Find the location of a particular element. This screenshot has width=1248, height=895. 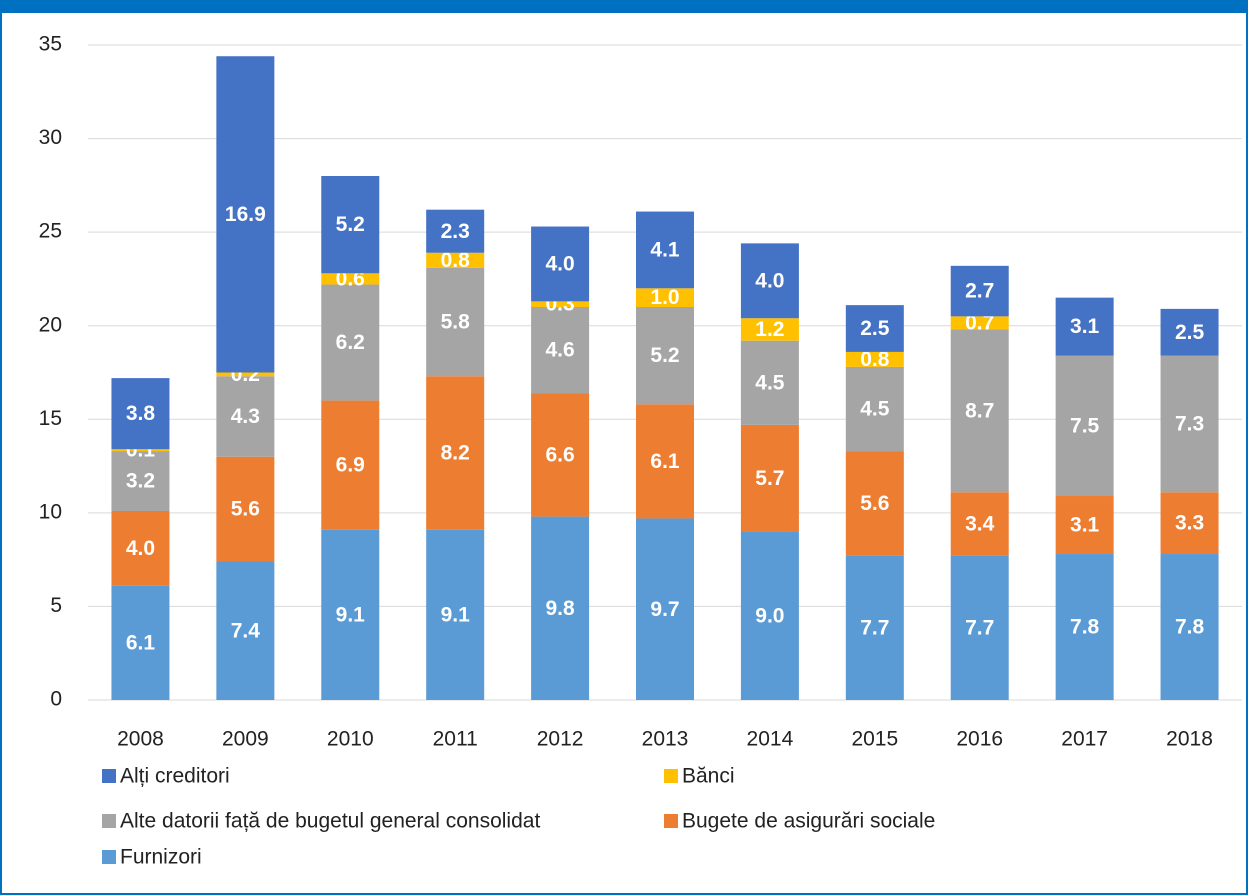

data-label: 4.3 is located at coordinates (245, 416).